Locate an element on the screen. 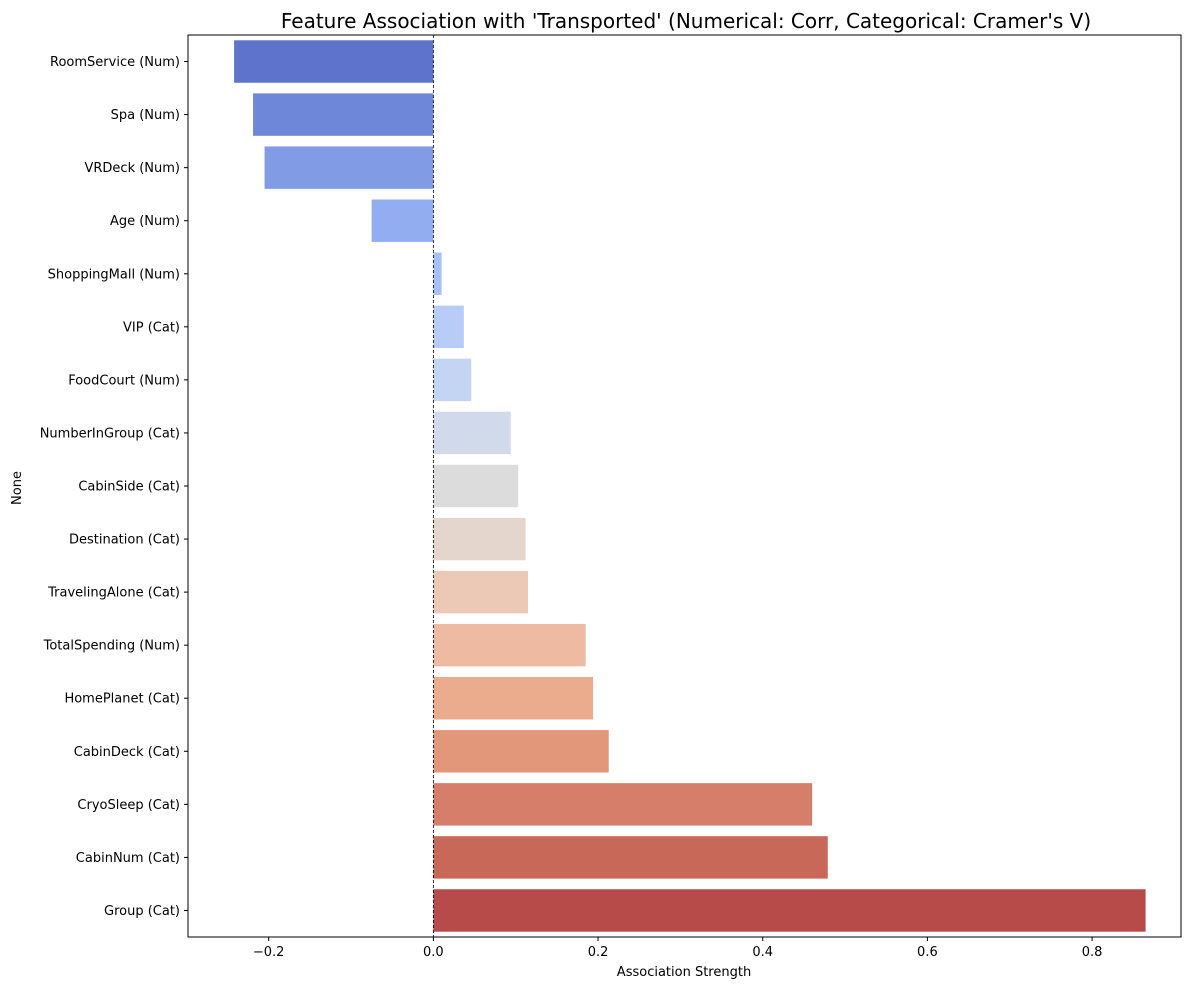 Image resolution: width=1189 pixels, height=989 pixels. bar-travelingalone-cat is located at coordinates (481, 592).